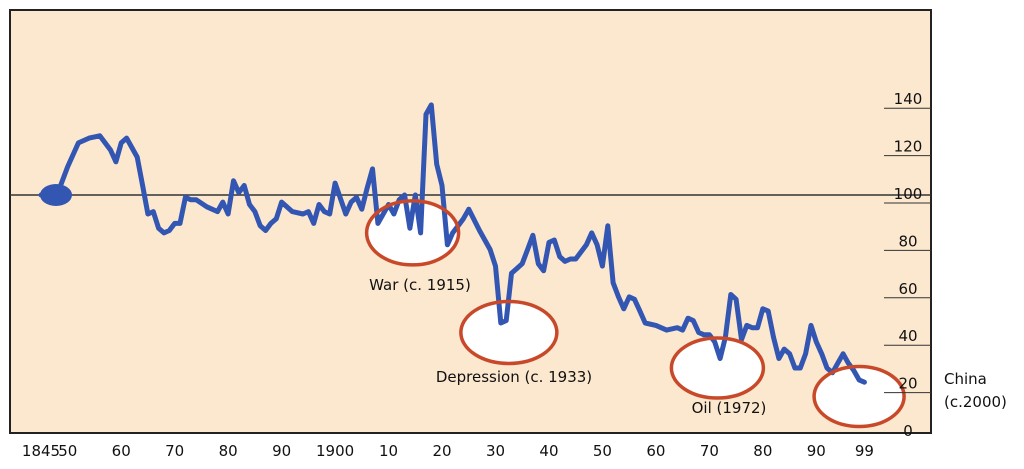 The width and height of the screenshot is (1024, 469). Describe the element at coordinates (907, 241) in the screenshot. I see `y-tick-label: 80` at that location.